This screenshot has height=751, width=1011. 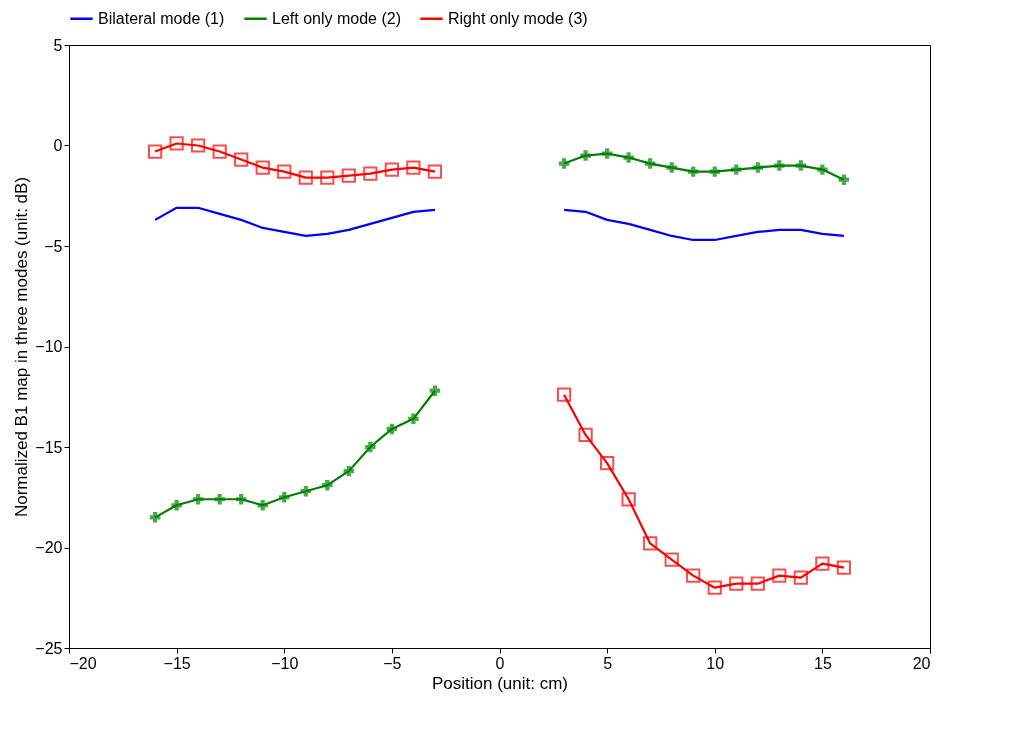 I want to click on legend-label: Bilateral mode (1), so click(x=161, y=18).